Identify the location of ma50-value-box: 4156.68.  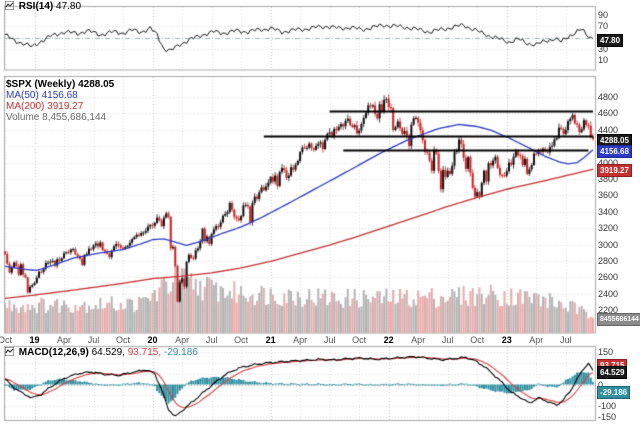
(614, 151).